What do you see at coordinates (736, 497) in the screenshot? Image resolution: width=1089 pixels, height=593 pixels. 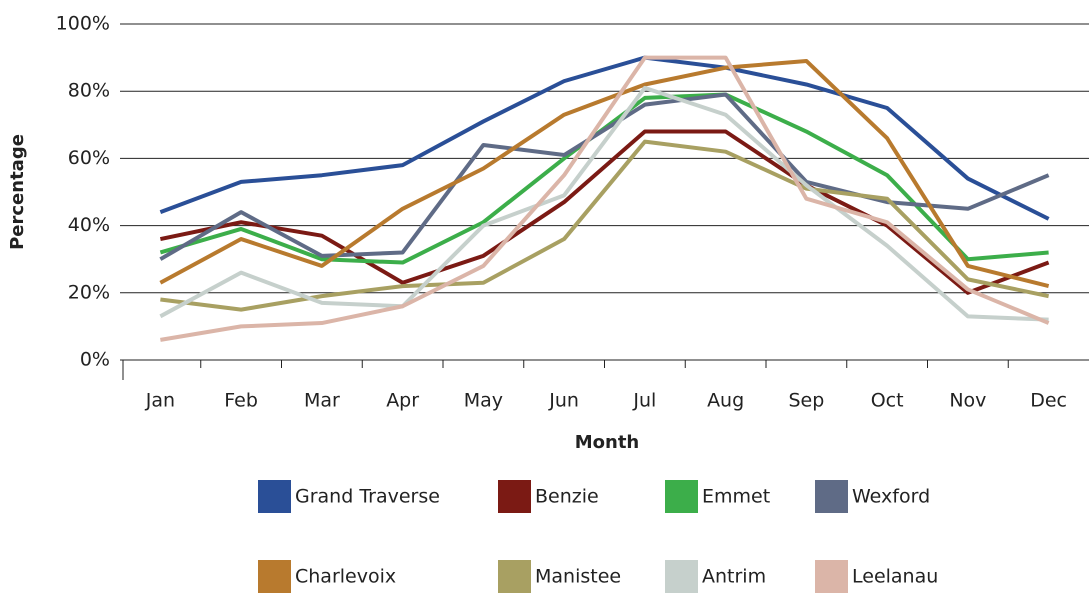 I see `legend-label: Emmet` at bounding box center [736, 497].